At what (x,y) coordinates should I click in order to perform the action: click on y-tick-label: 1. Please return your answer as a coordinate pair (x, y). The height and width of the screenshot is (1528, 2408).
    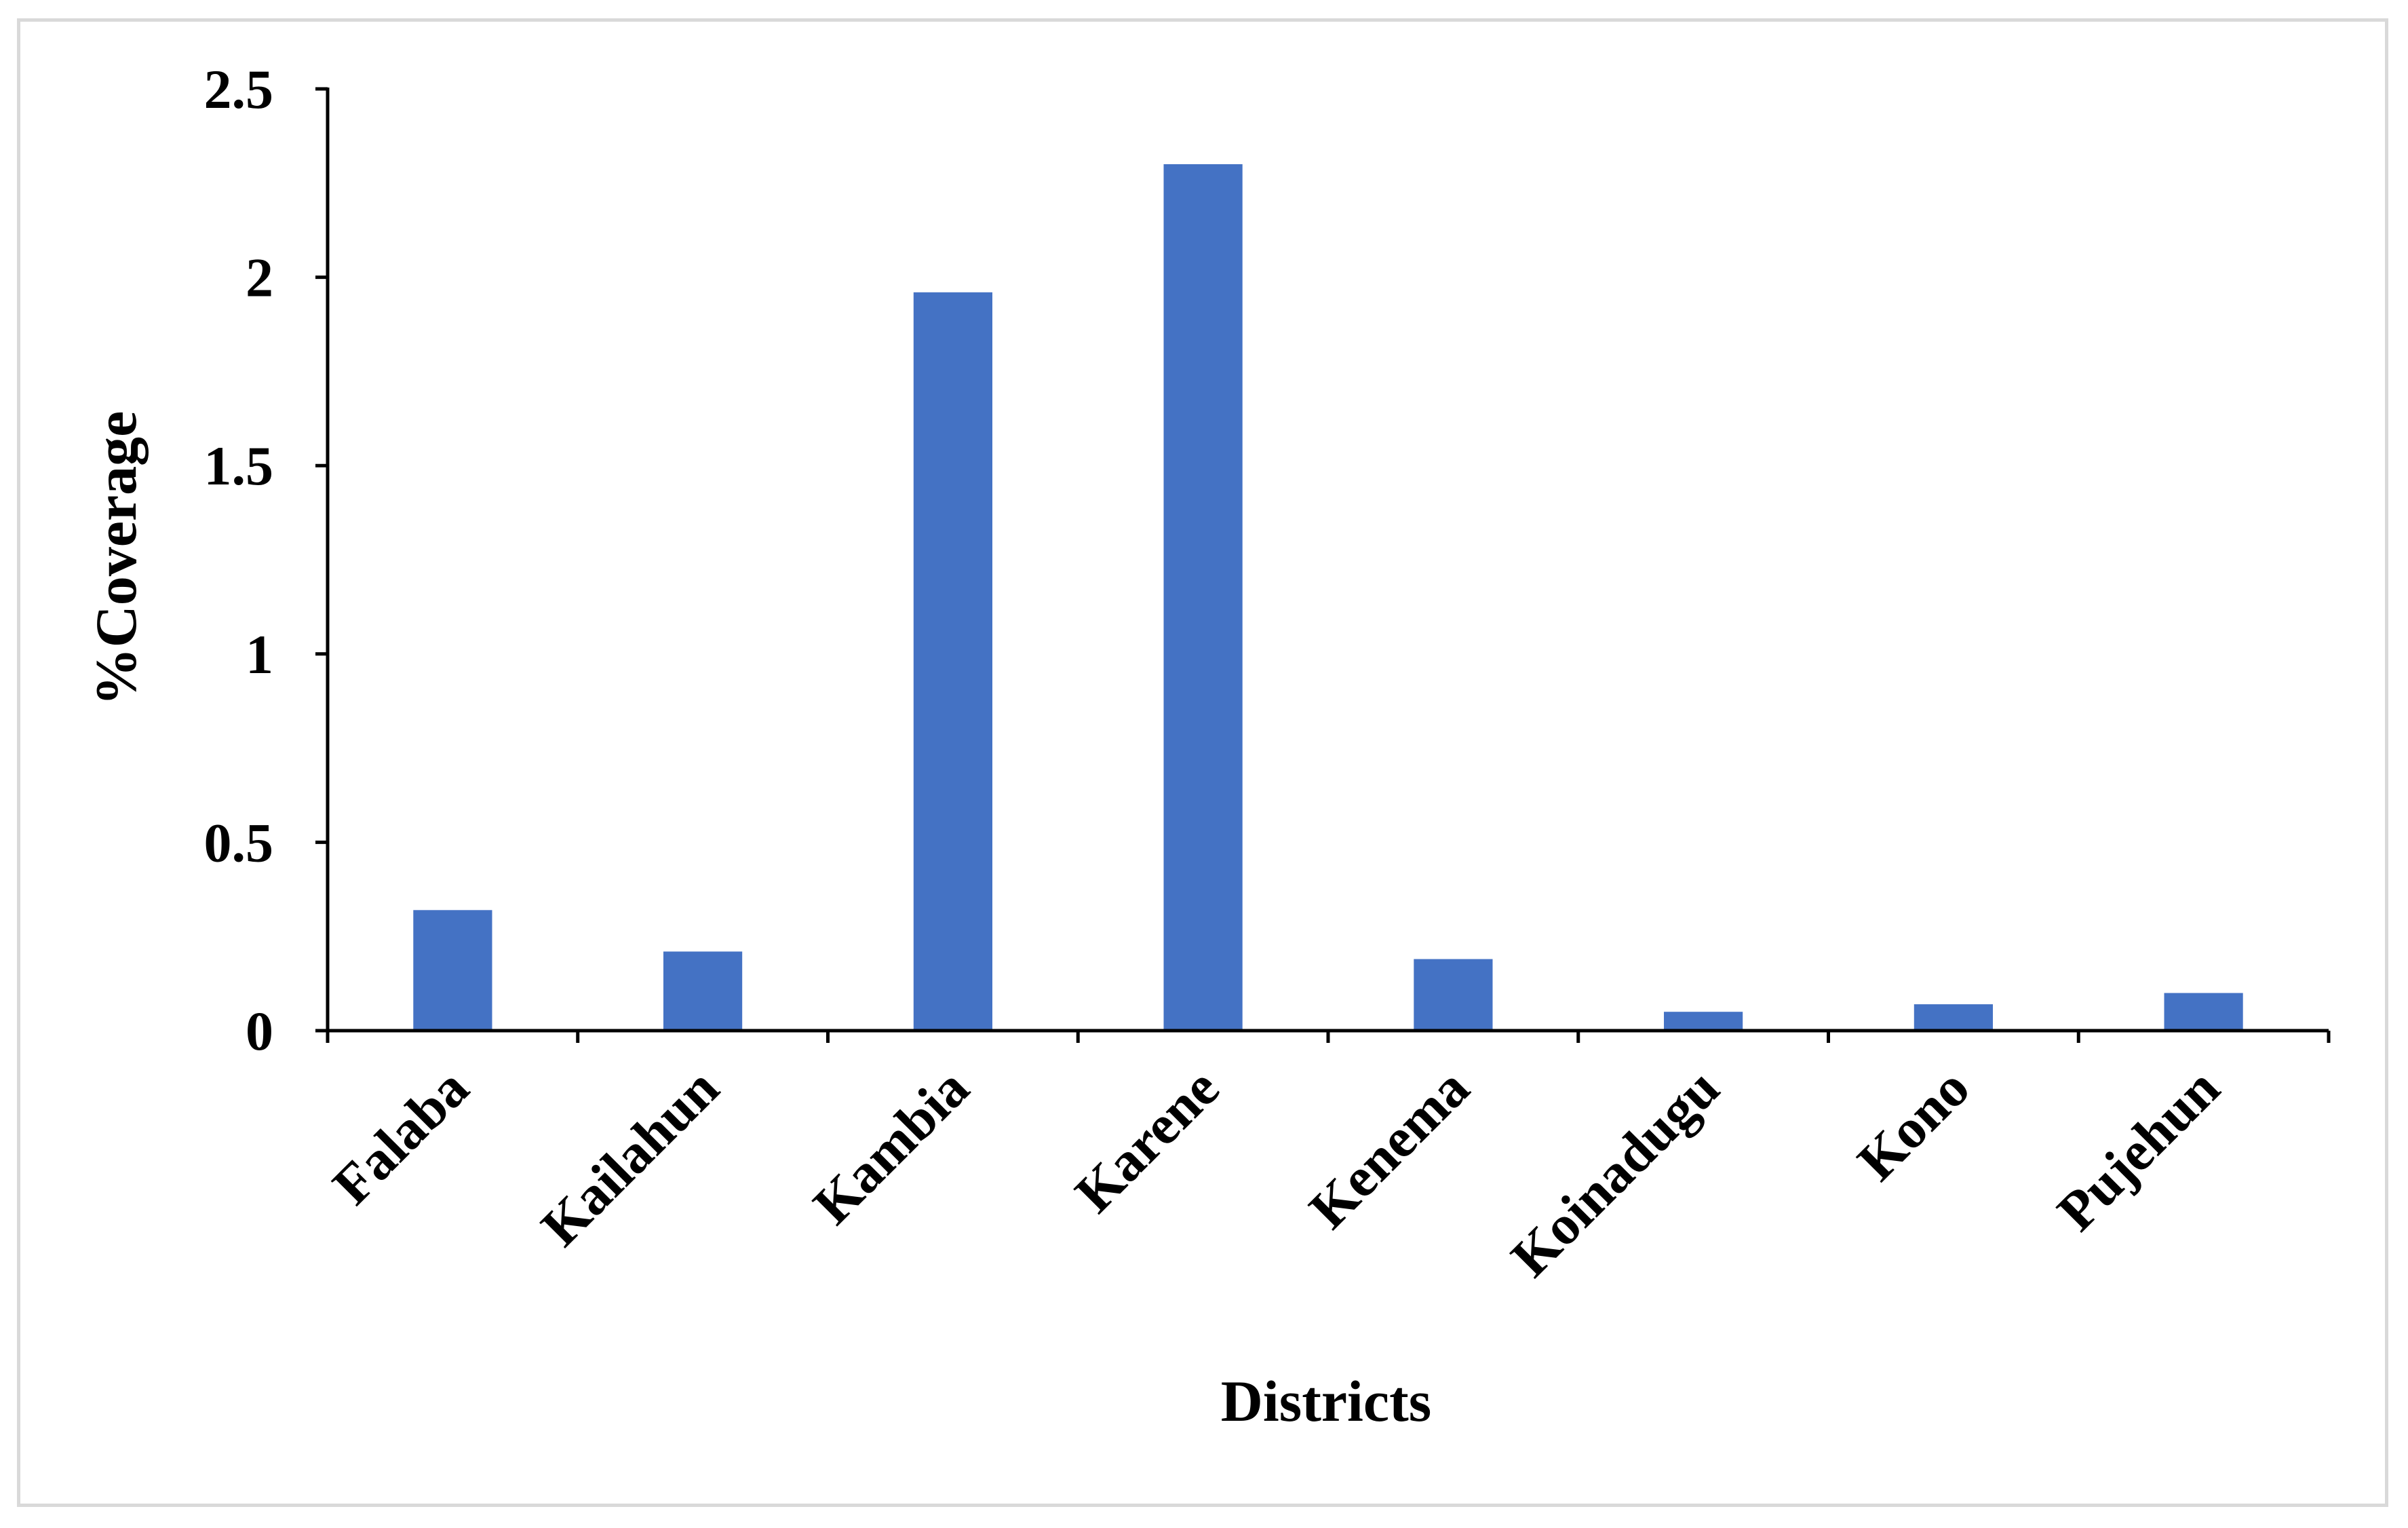
    Looking at the image, I should click on (259, 654).